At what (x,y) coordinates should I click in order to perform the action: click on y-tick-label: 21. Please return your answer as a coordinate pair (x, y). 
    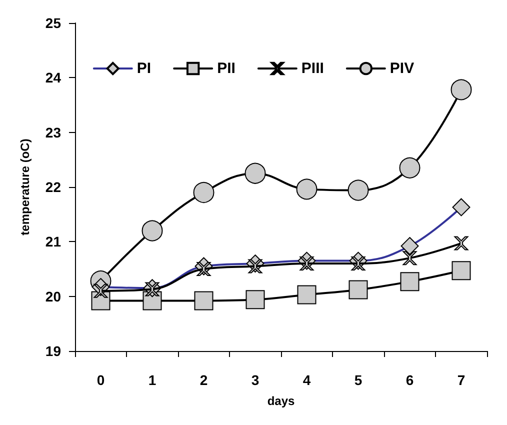
    Looking at the image, I should click on (53, 242).